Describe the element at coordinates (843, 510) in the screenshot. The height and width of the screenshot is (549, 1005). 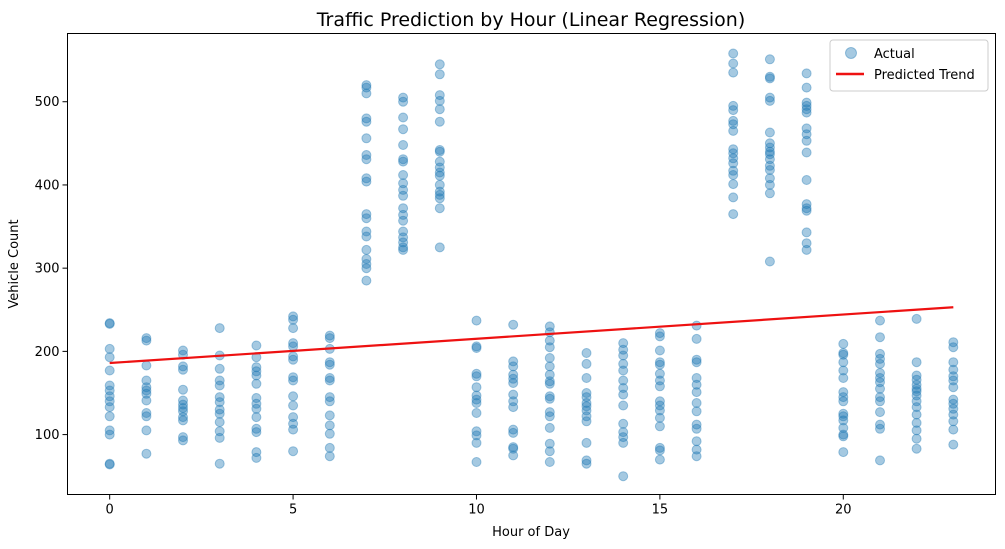
I see `x-tick-label: 20` at that location.